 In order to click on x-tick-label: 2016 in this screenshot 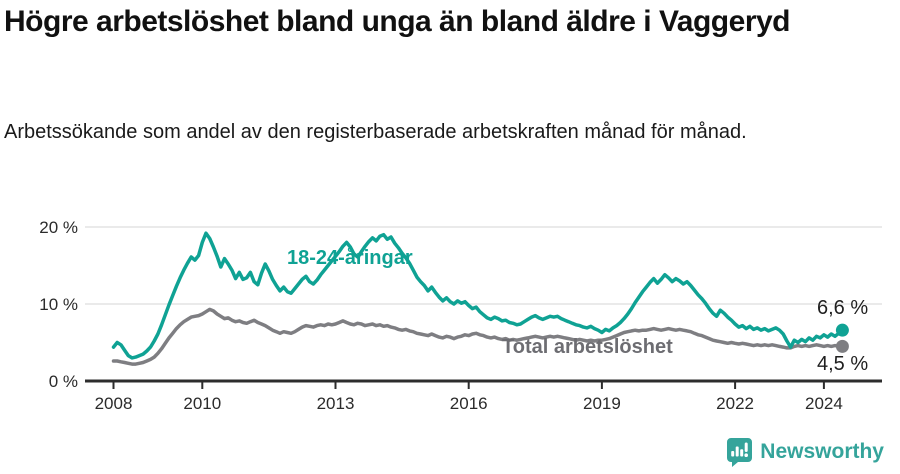, I will do `click(469, 403)`.